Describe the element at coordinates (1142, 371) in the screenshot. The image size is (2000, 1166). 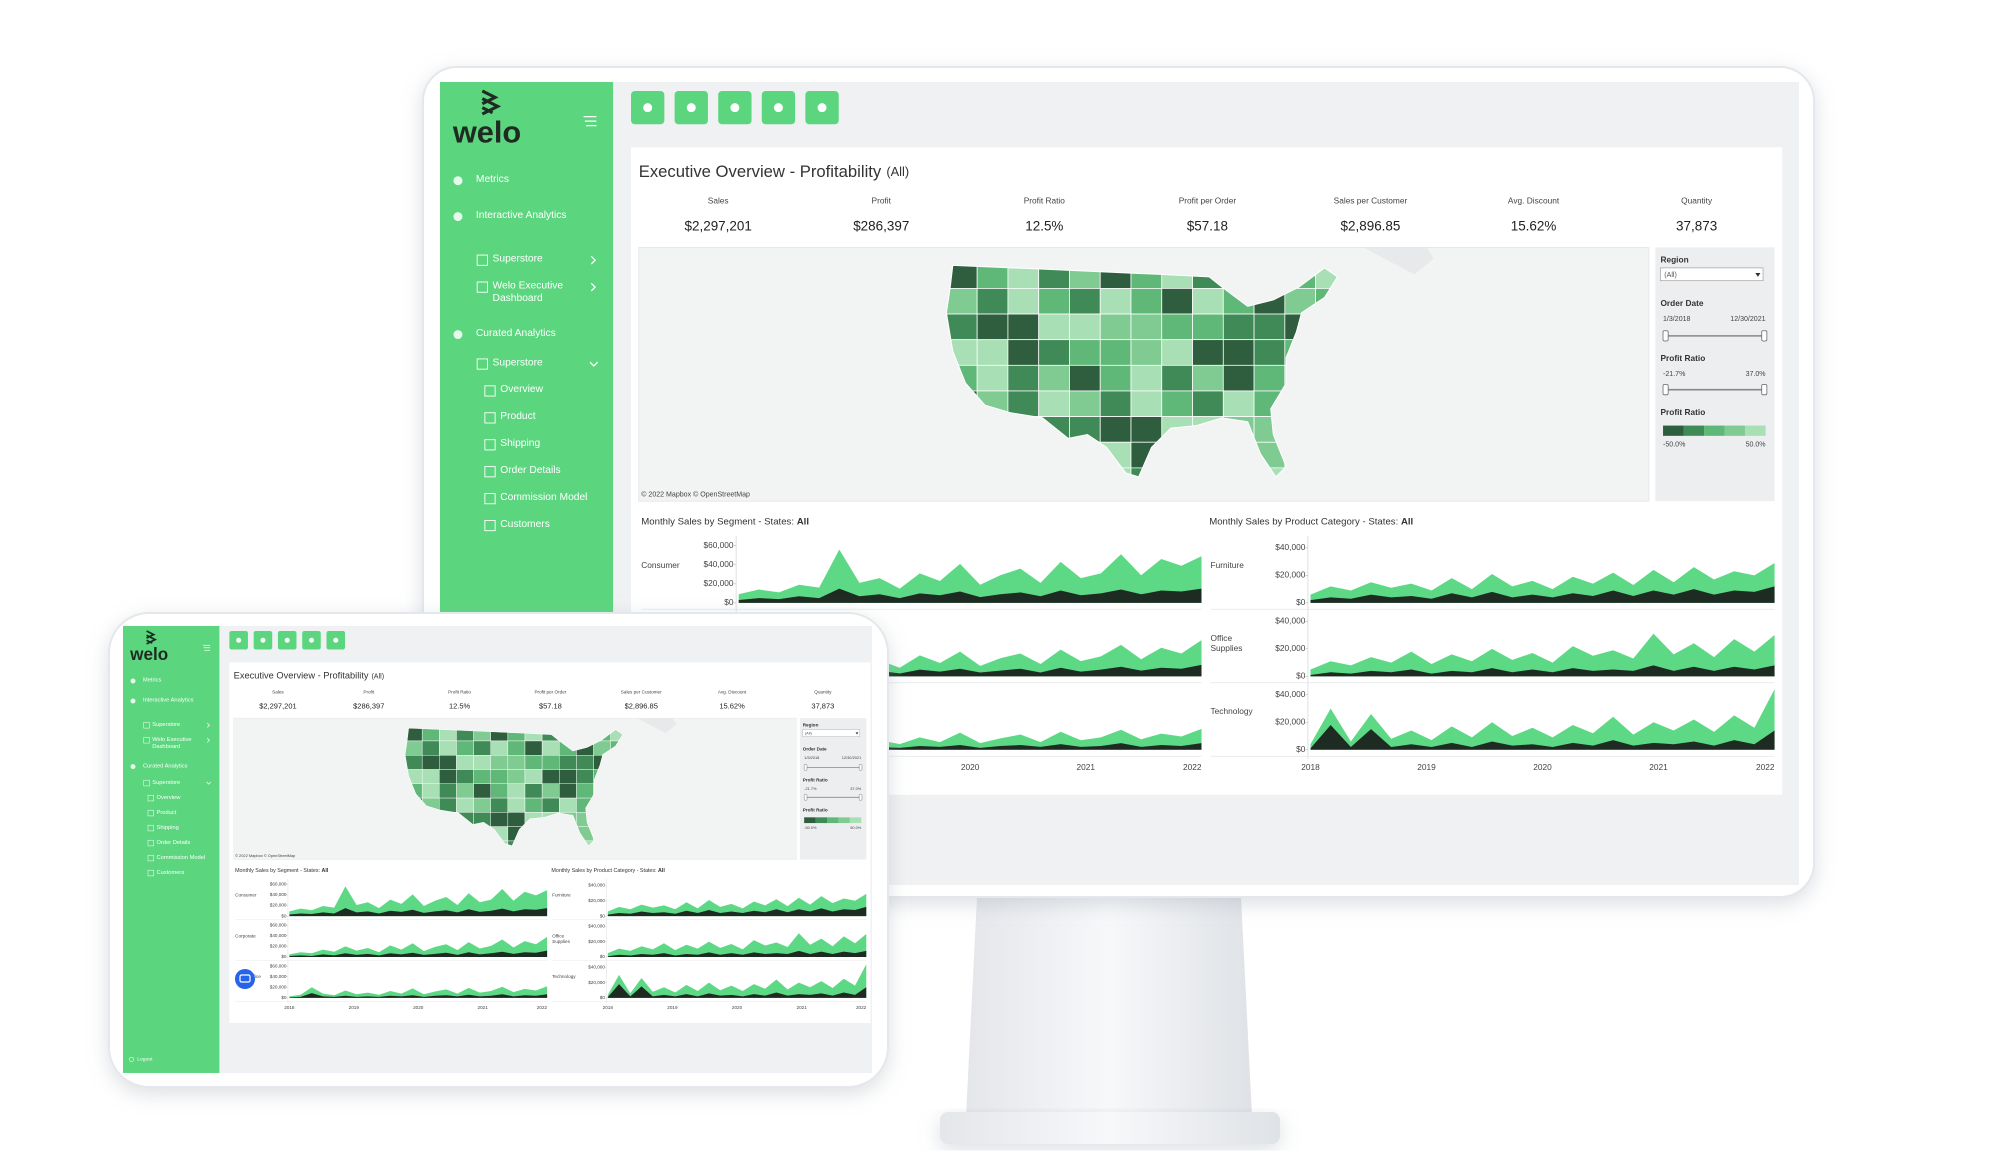
I see `map-outline` at that location.